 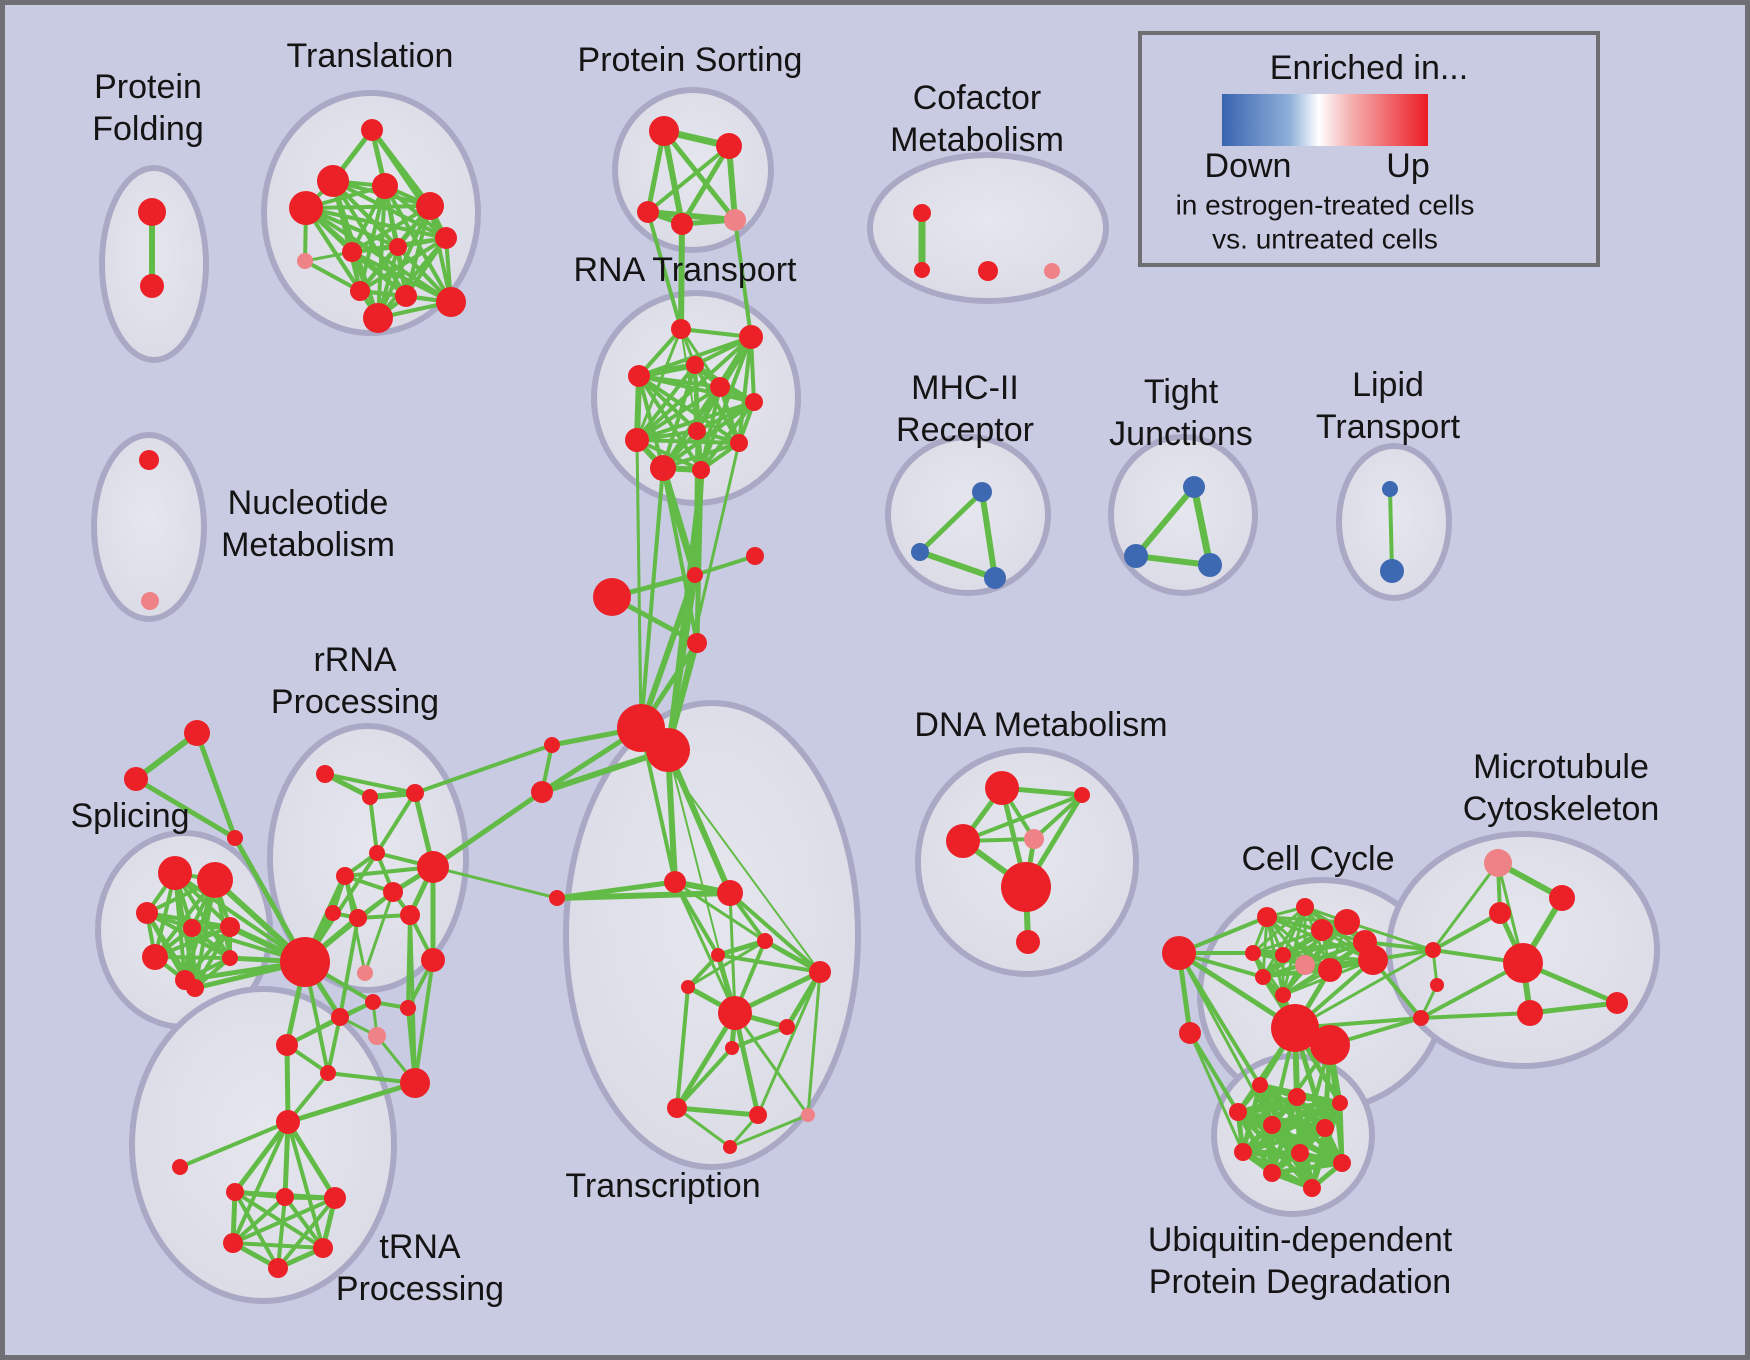 What do you see at coordinates (308, 503) in the screenshot?
I see `cluster-label-nucleotide-metabolism-line1: Nucleotide` at bounding box center [308, 503].